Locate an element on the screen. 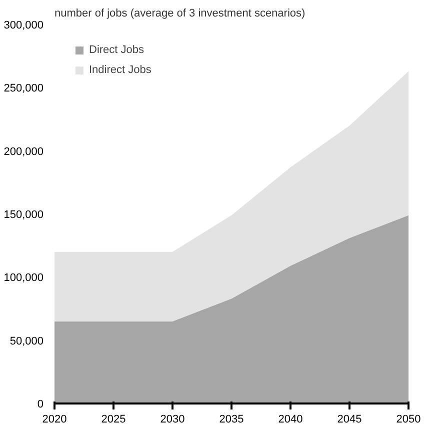 This screenshot has height=431, width=434. legend-label: Direct Jobs is located at coordinates (116, 50).